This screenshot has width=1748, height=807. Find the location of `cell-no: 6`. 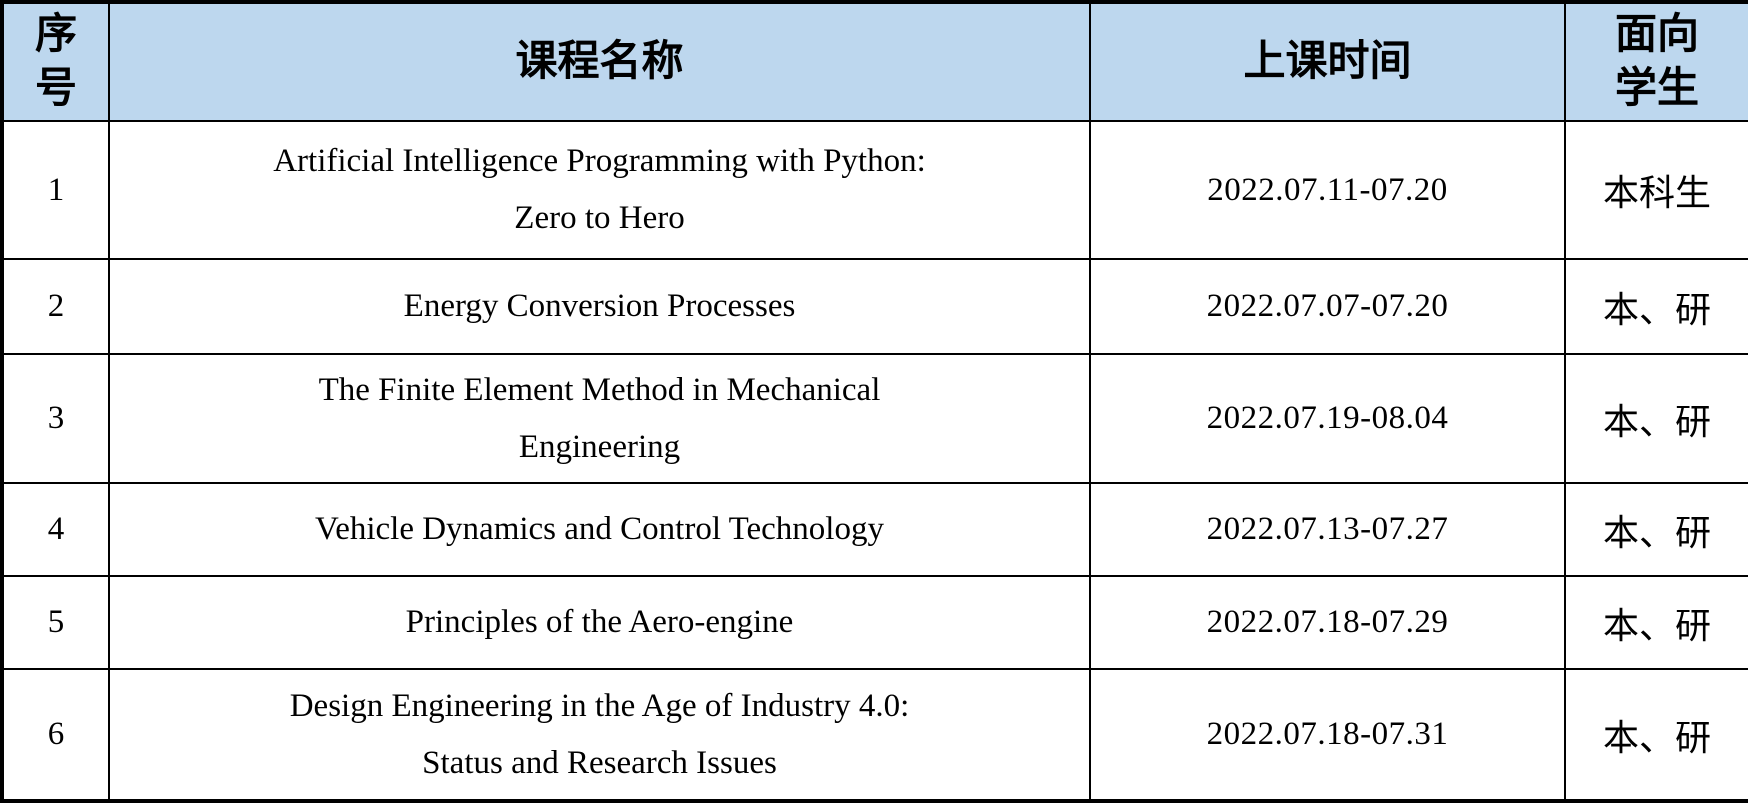

cell-no: 6 is located at coordinates (55, 735).